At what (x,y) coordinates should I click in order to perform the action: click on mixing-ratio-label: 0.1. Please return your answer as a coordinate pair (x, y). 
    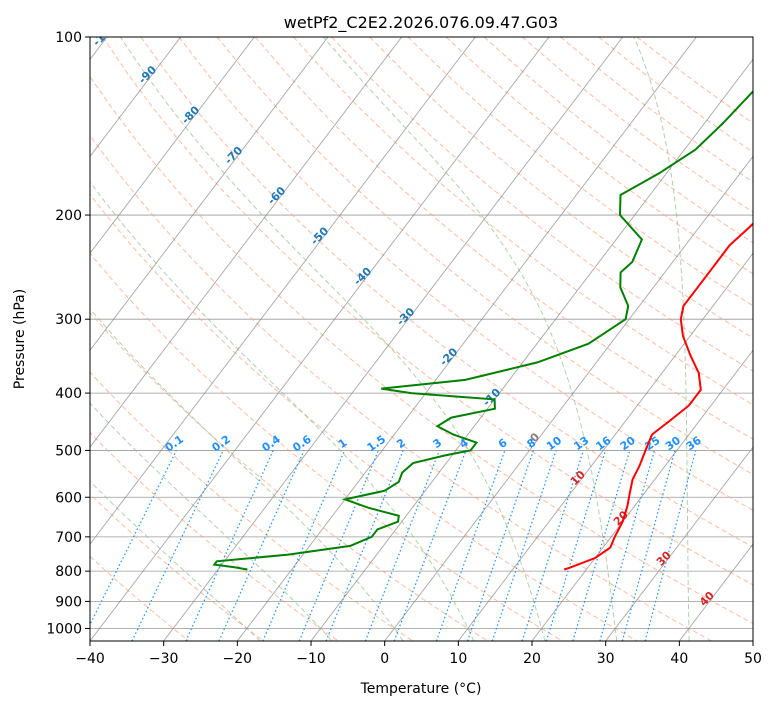
    Looking at the image, I should click on (174, 444).